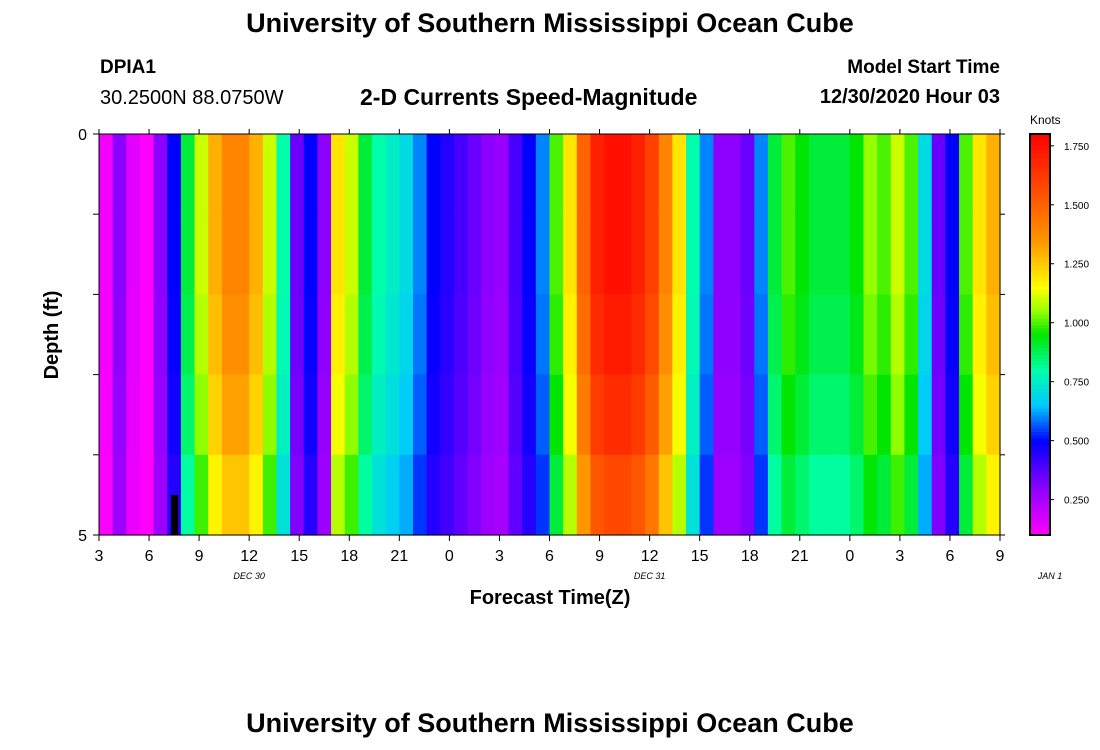  Describe the element at coordinates (849, 556) in the screenshot. I see `x-tick-label: 0` at that location.